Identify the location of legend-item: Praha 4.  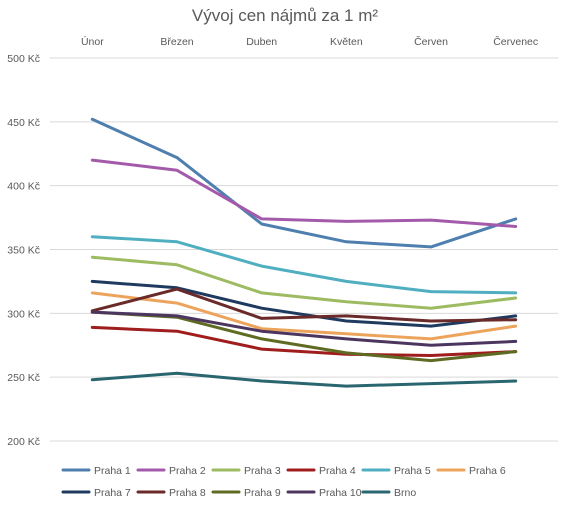
(321, 471).